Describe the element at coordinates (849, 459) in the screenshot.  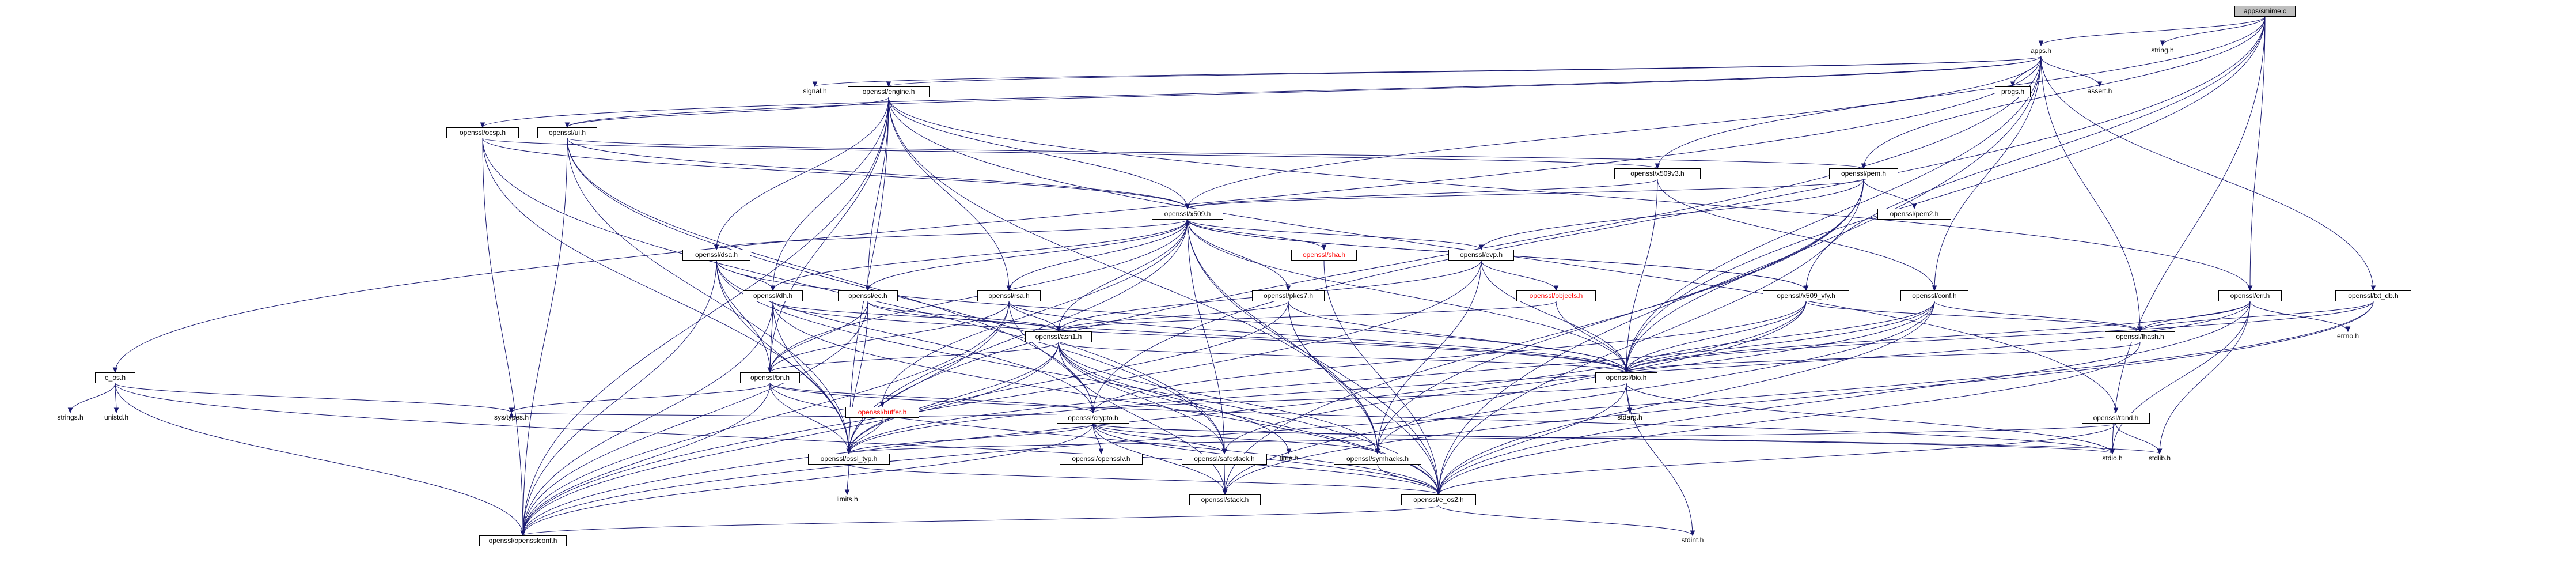
I see `node-ossl-typ-h: openssl/ossl_typ.h` at that location.